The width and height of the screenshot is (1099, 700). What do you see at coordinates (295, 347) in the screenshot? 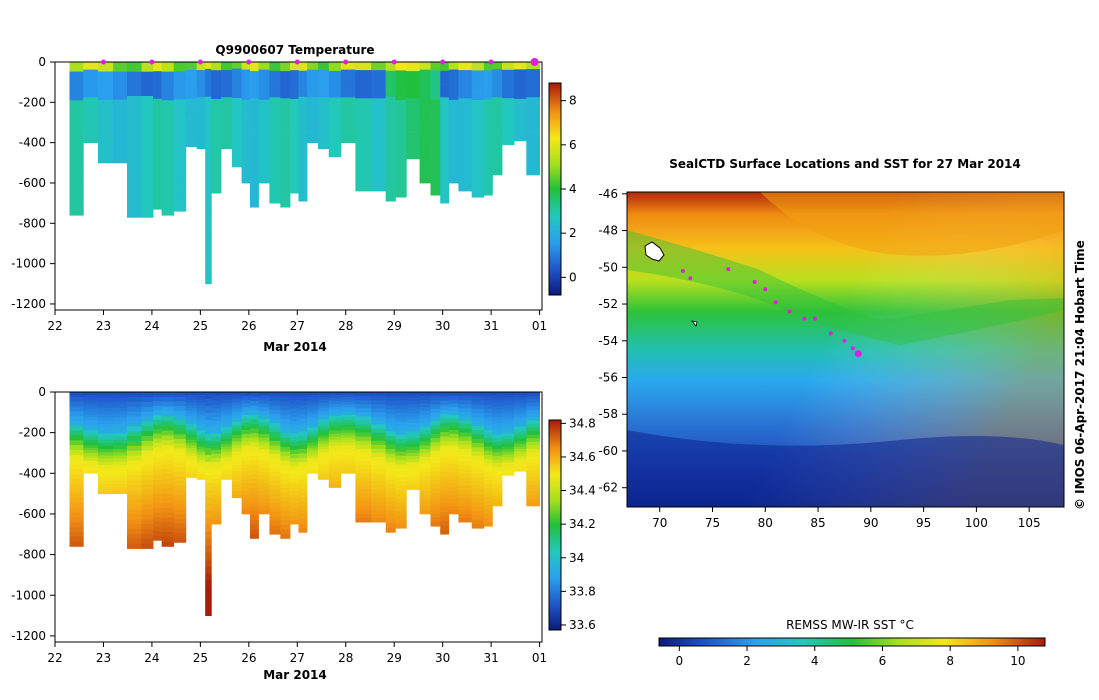
I see `temperature-x-label: Mar 2014` at bounding box center [295, 347].